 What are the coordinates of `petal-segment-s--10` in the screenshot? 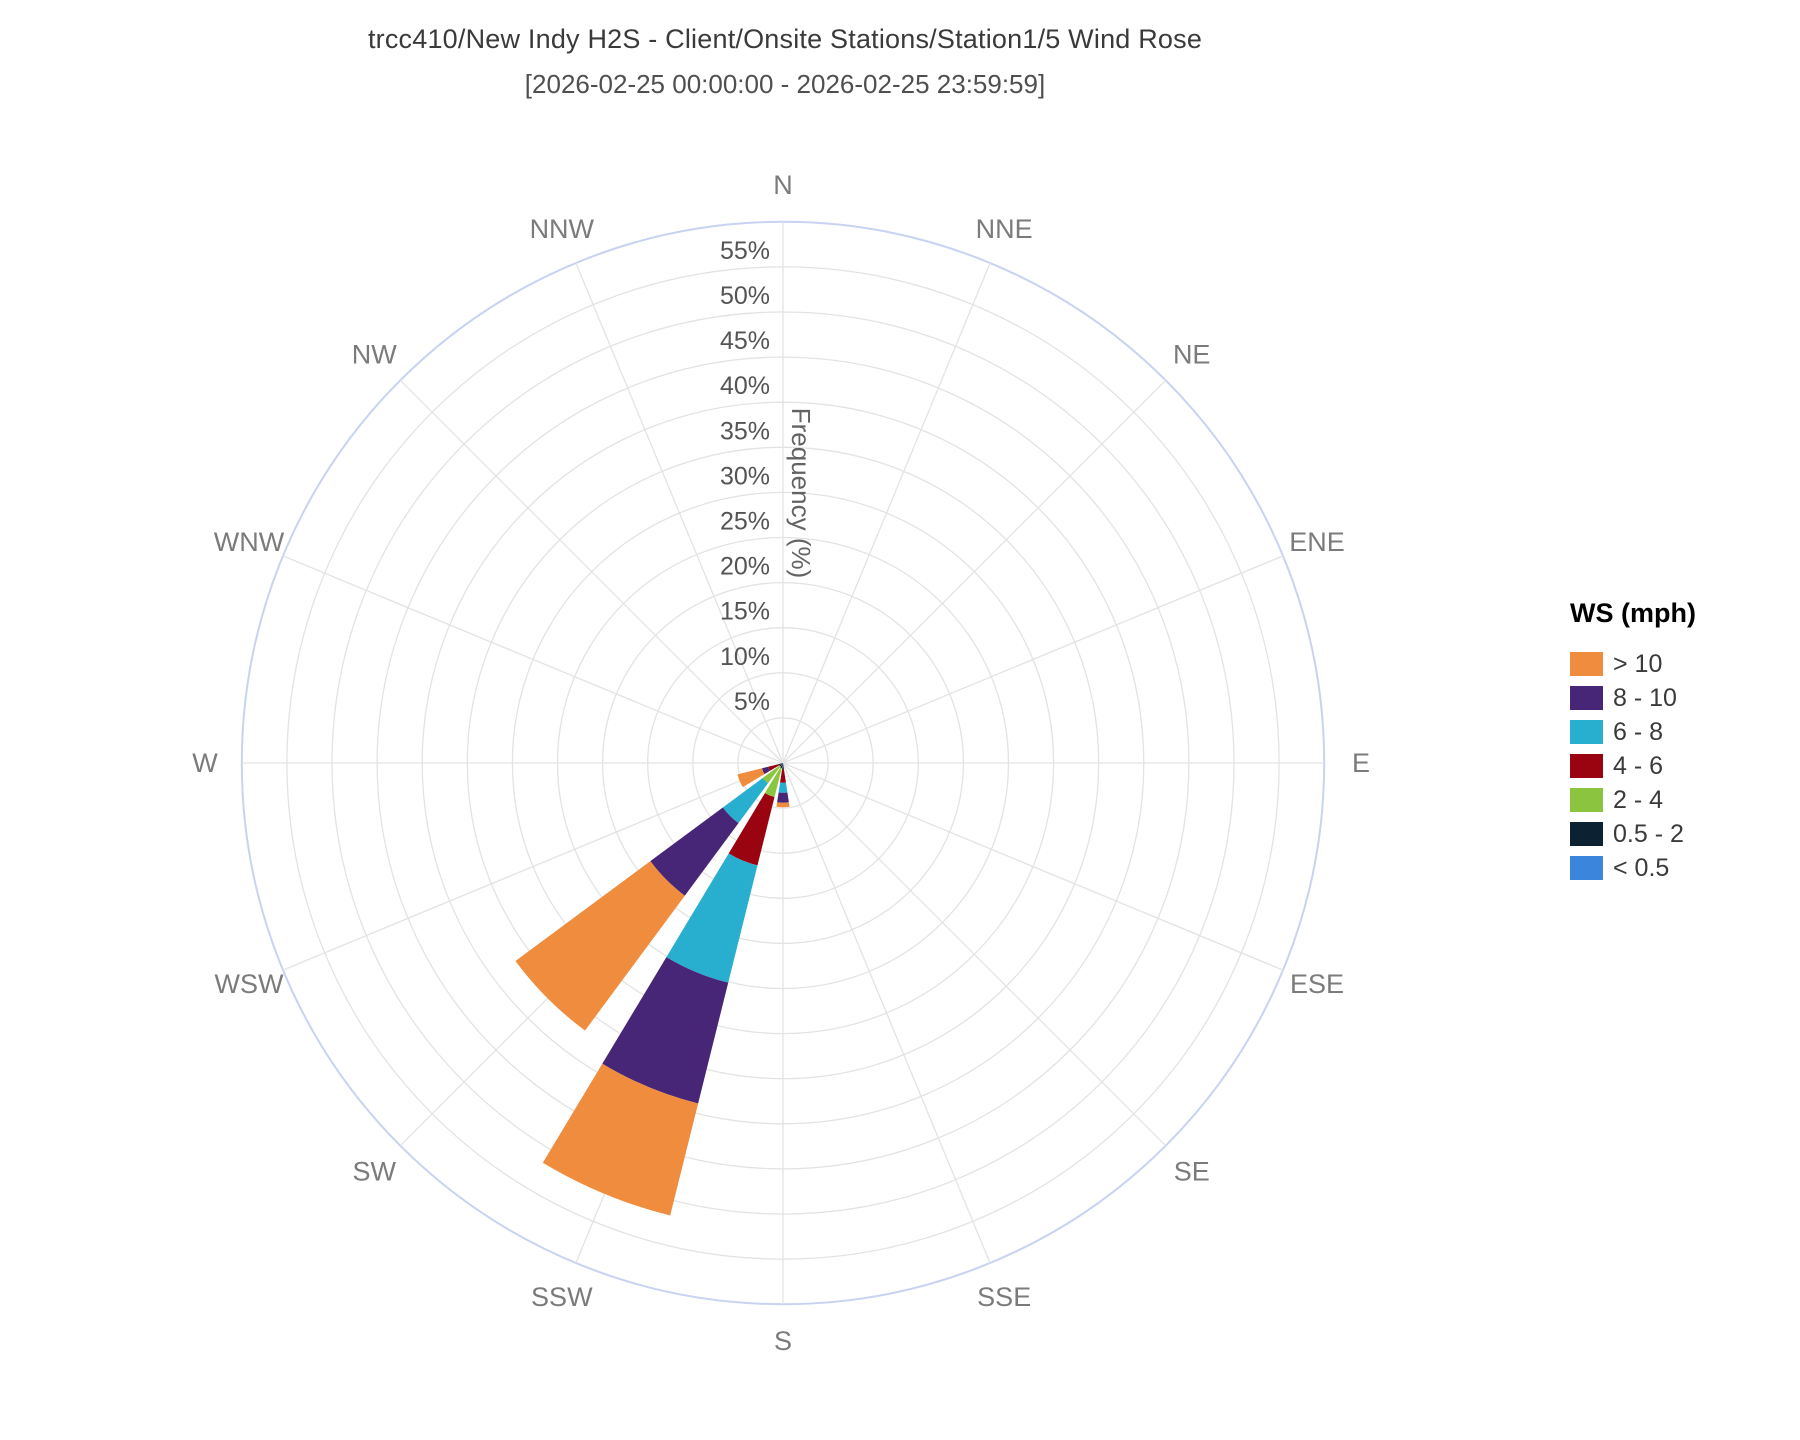 It's located at (783, 805).